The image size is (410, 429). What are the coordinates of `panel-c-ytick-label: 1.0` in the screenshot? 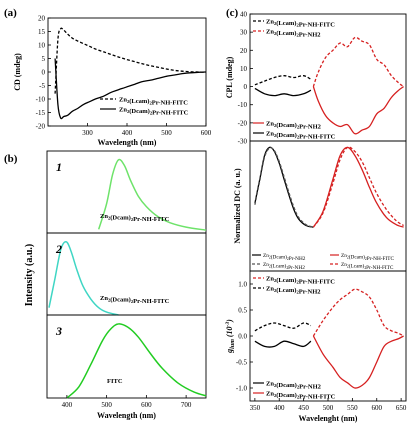 It's located at (242, 285).